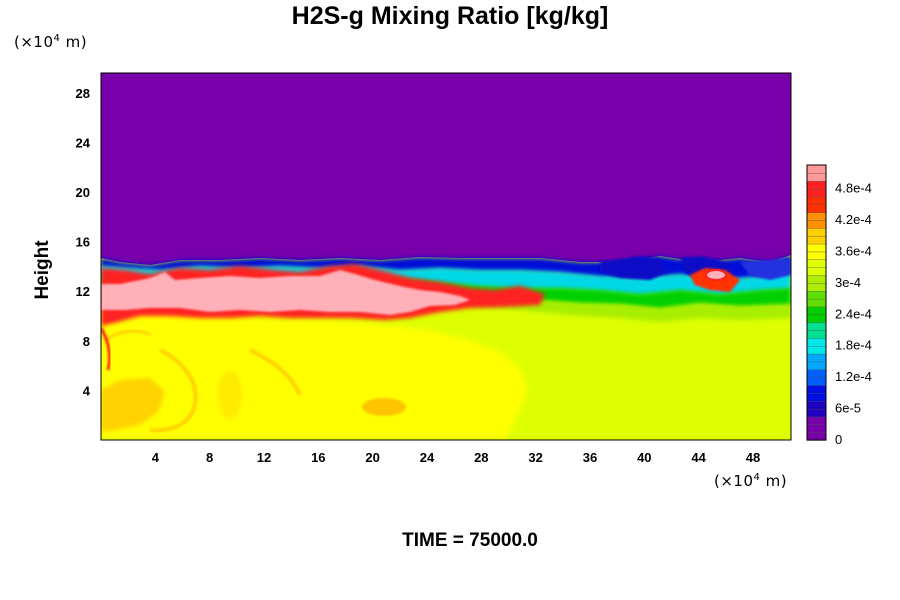 This screenshot has height=600, width=900. I want to click on colorbar-tick-label: 0, so click(838, 439).